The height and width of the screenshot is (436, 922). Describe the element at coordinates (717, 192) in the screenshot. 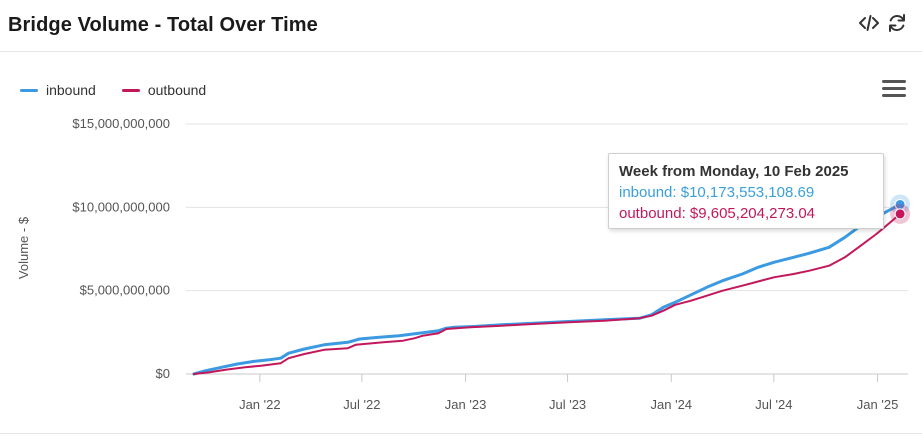

I see `tooltip-inbound: inbound: $10,173,553,108.69` at that location.